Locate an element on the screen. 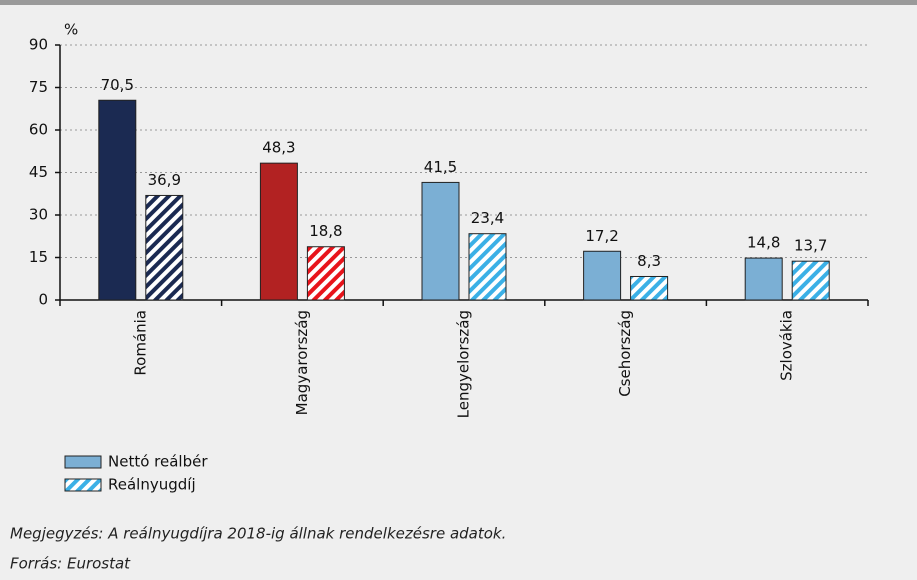  value-label: 8,3 is located at coordinates (649, 261).